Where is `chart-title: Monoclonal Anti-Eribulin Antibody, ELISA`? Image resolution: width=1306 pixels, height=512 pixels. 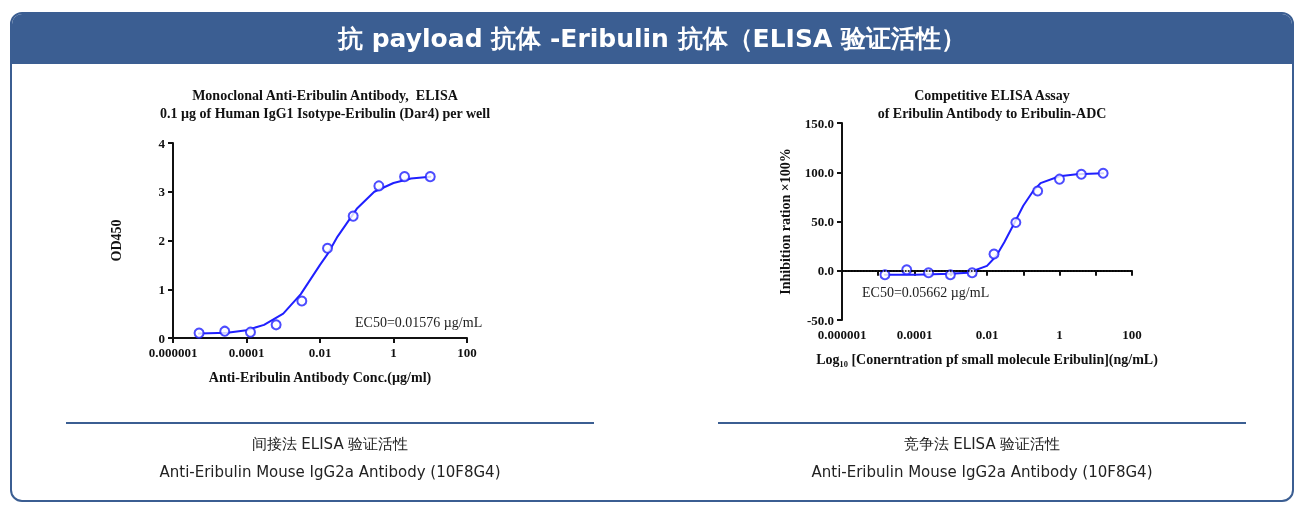 chart-title: Monoclonal Anti-Eribulin Antibody, ELISA is located at coordinates (325, 95).